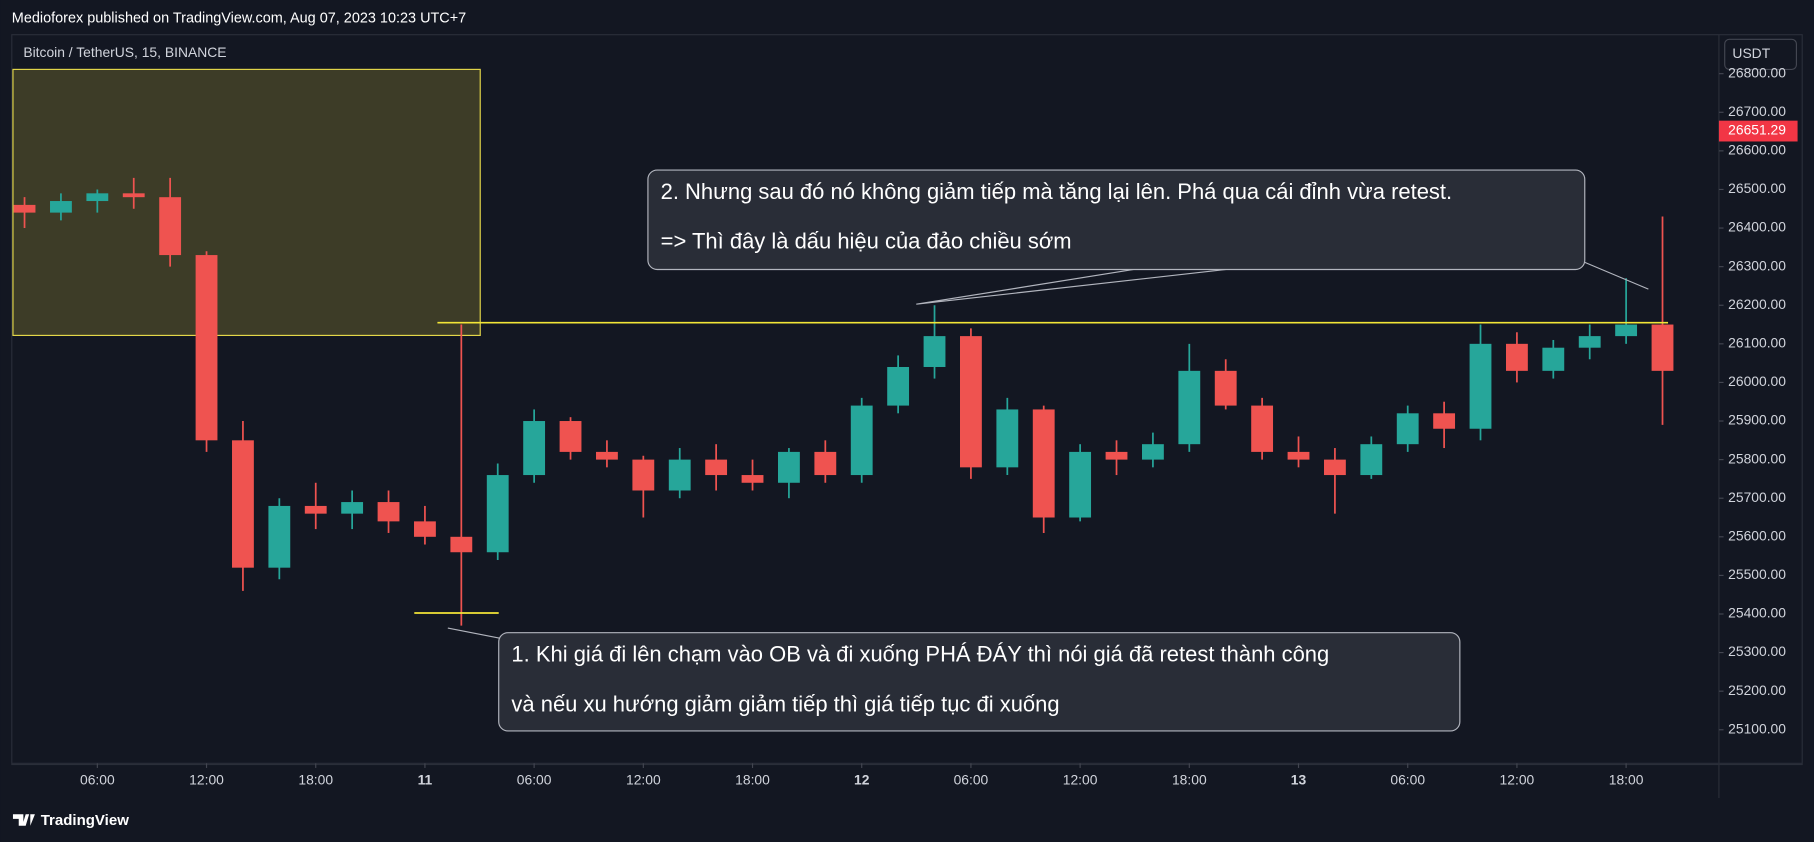 This screenshot has height=842, width=1814. I want to click on y-tick-label: 26500.00, so click(1757, 188).